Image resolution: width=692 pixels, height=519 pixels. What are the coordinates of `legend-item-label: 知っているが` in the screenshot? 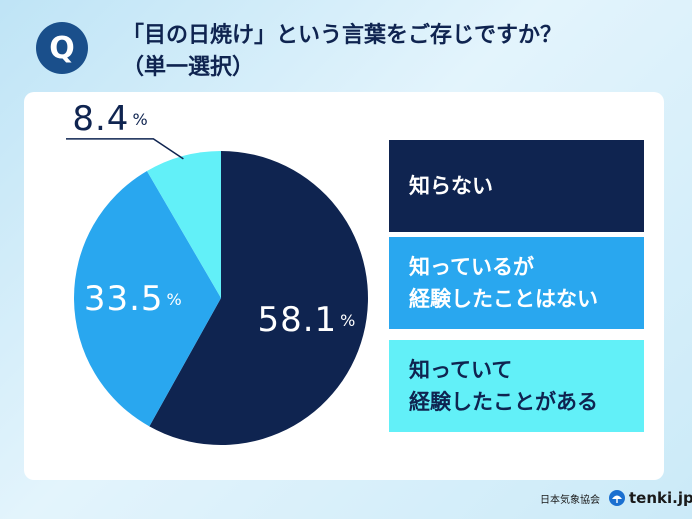 It's located at (471, 267).